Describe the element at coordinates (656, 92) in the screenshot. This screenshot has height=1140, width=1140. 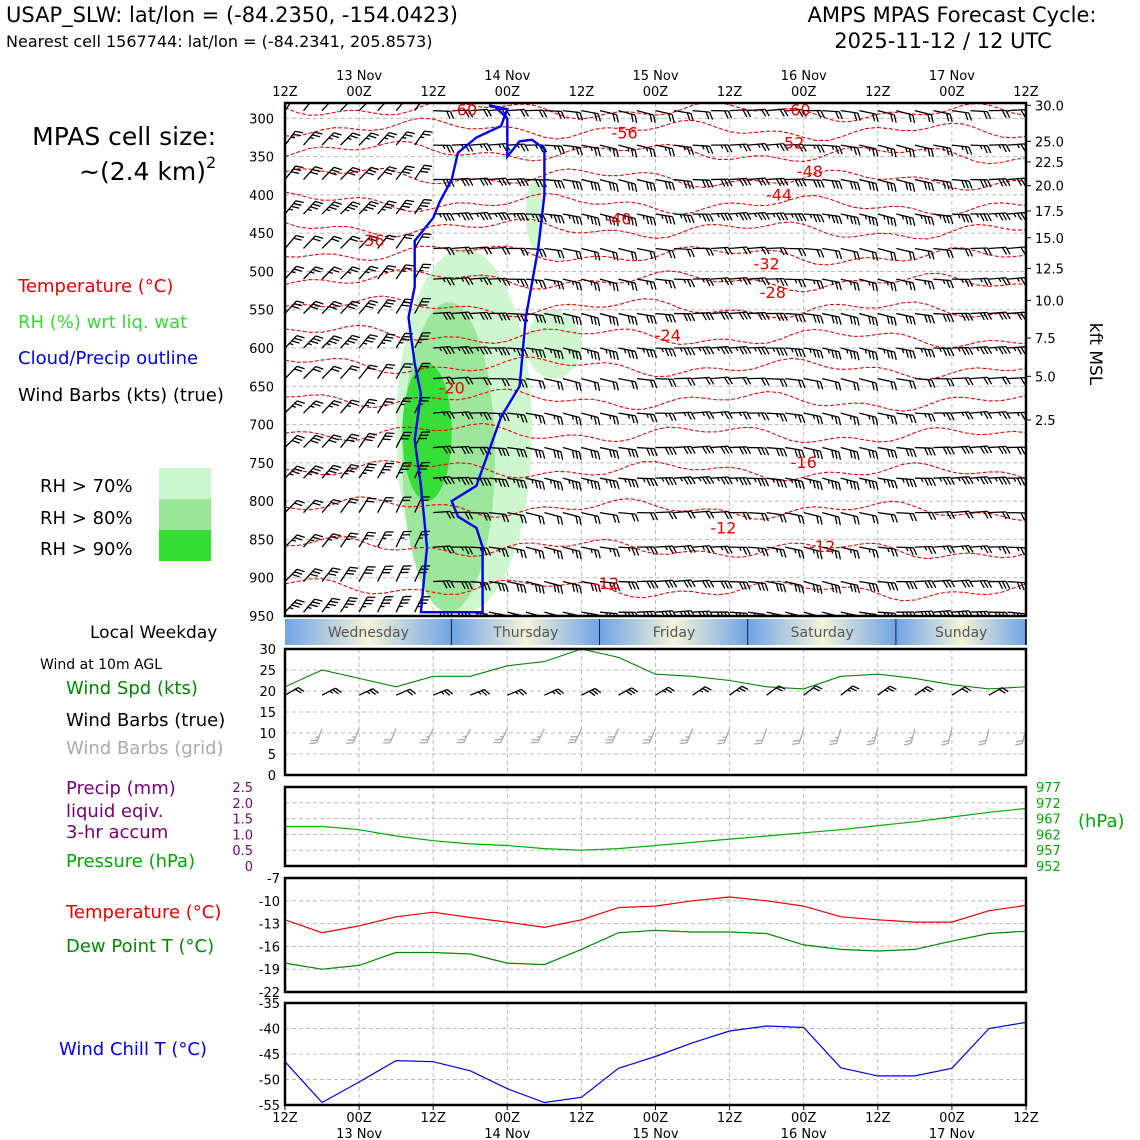
I see `top-hour-label: 00Z` at that location.